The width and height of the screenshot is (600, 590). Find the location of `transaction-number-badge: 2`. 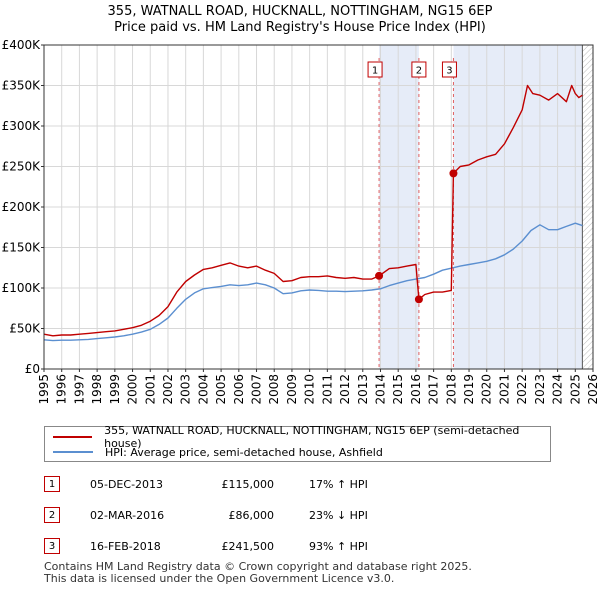

transaction-number-badge: 2 is located at coordinates (52, 515).